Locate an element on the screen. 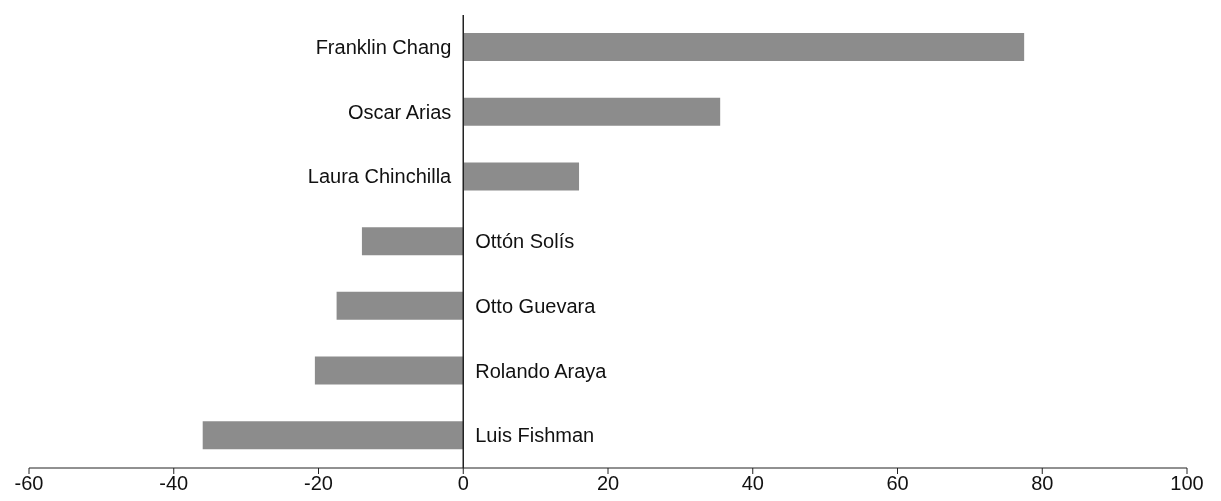 The height and width of the screenshot is (501, 1221). y-tick-label: Oscar Arias is located at coordinates (399, 111).